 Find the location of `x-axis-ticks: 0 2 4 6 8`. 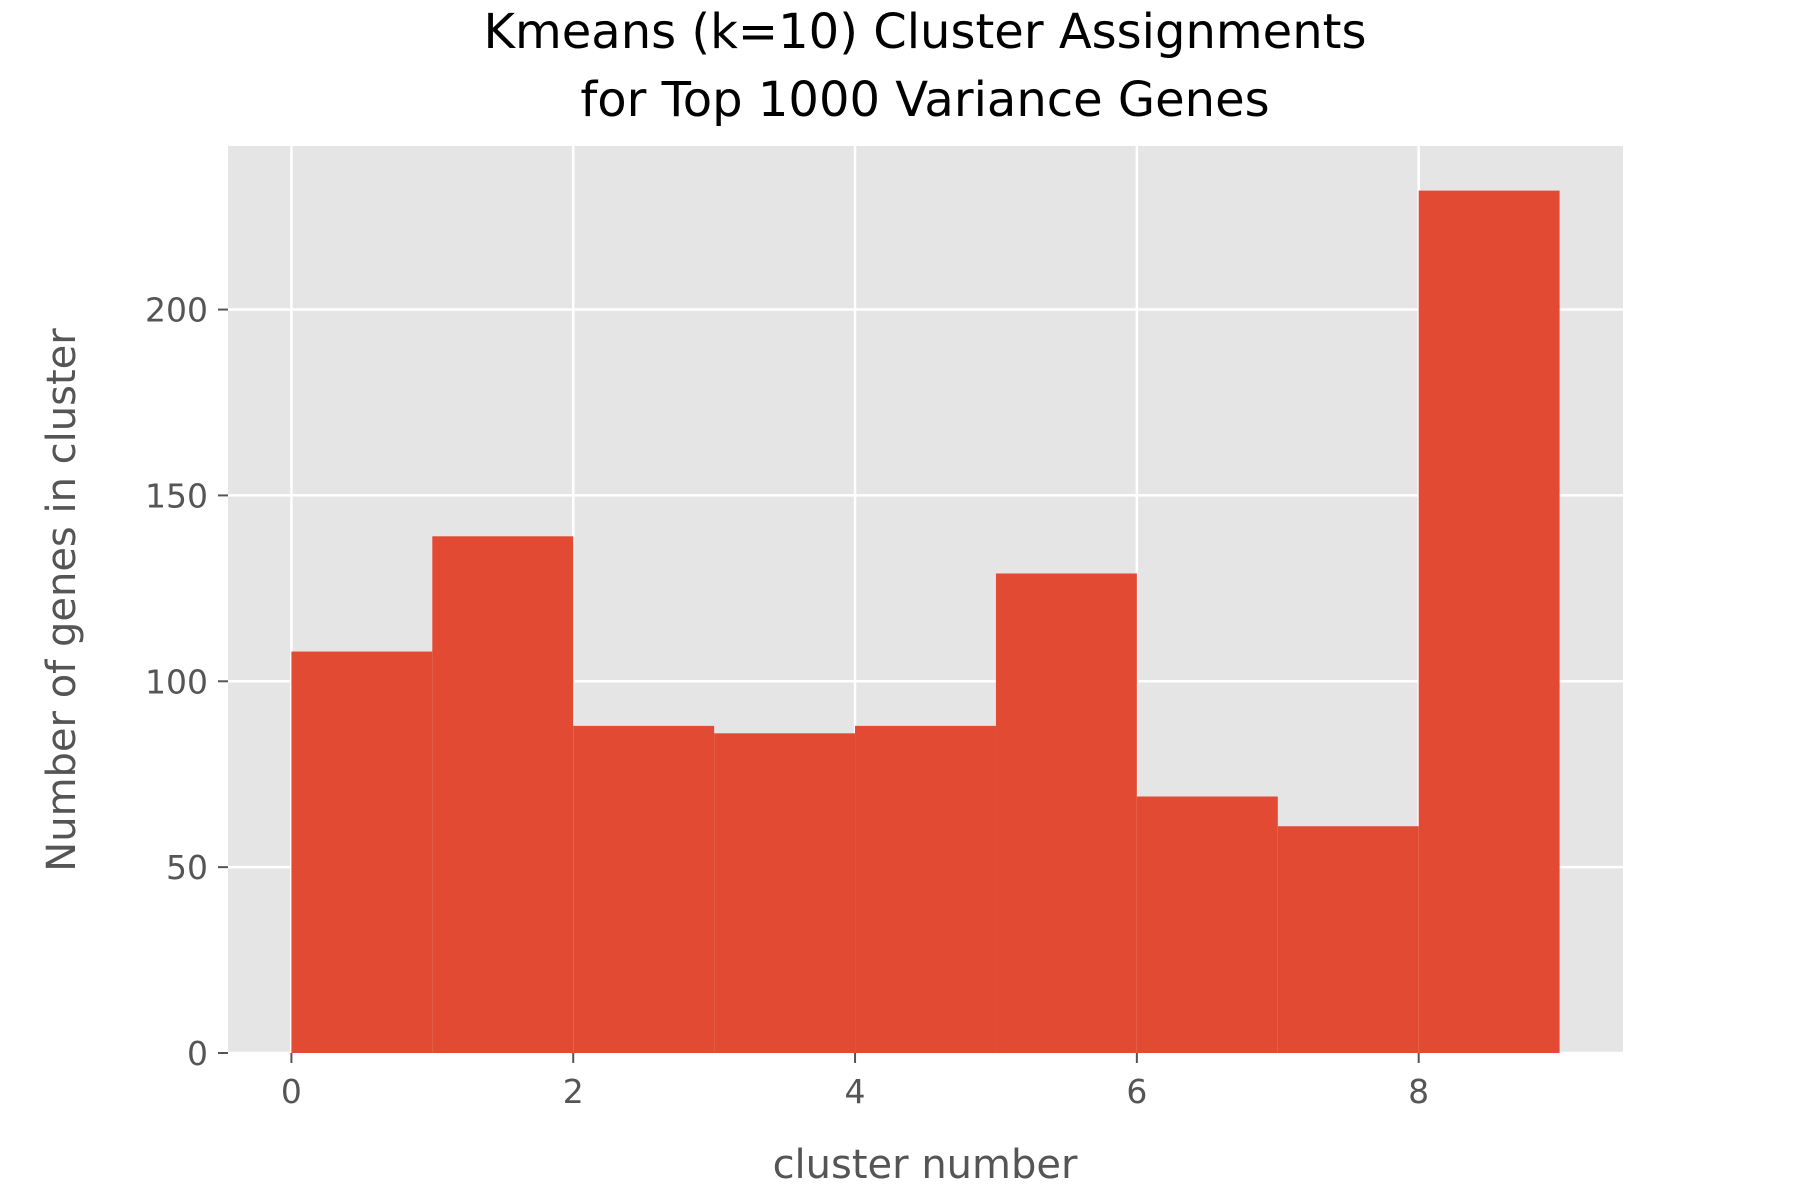

x-axis-ticks: 0 2 4 6 8 is located at coordinates (855, 1082).